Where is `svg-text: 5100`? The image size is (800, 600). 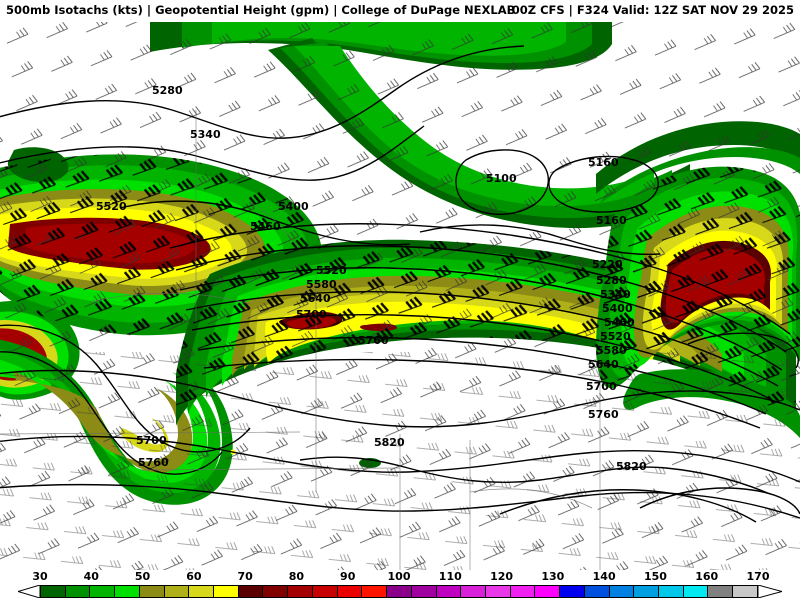 svg-text: 5100 is located at coordinates (501, 178).